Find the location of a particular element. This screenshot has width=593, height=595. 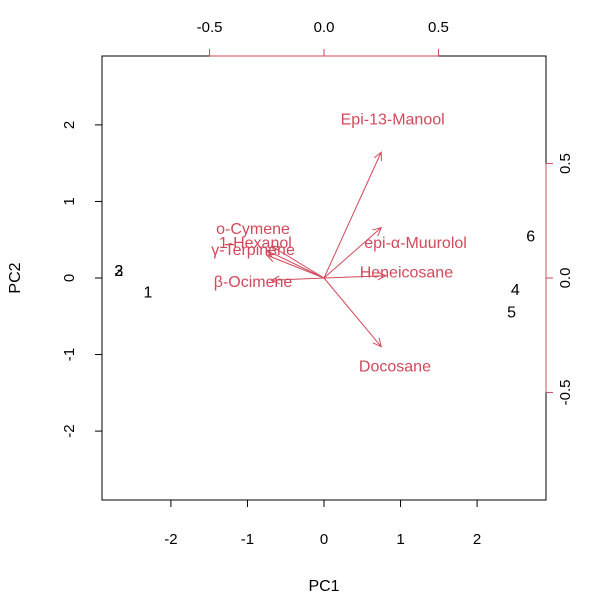

variable-label: Heneicosane is located at coordinates (407, 273).